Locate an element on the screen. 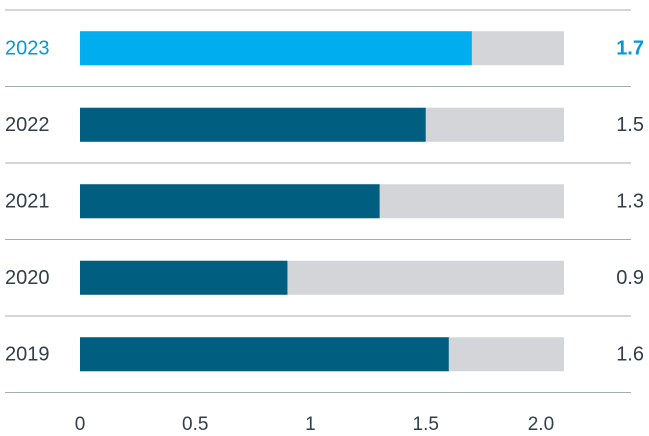  bar-2020 is located at coordinates (184, 277).